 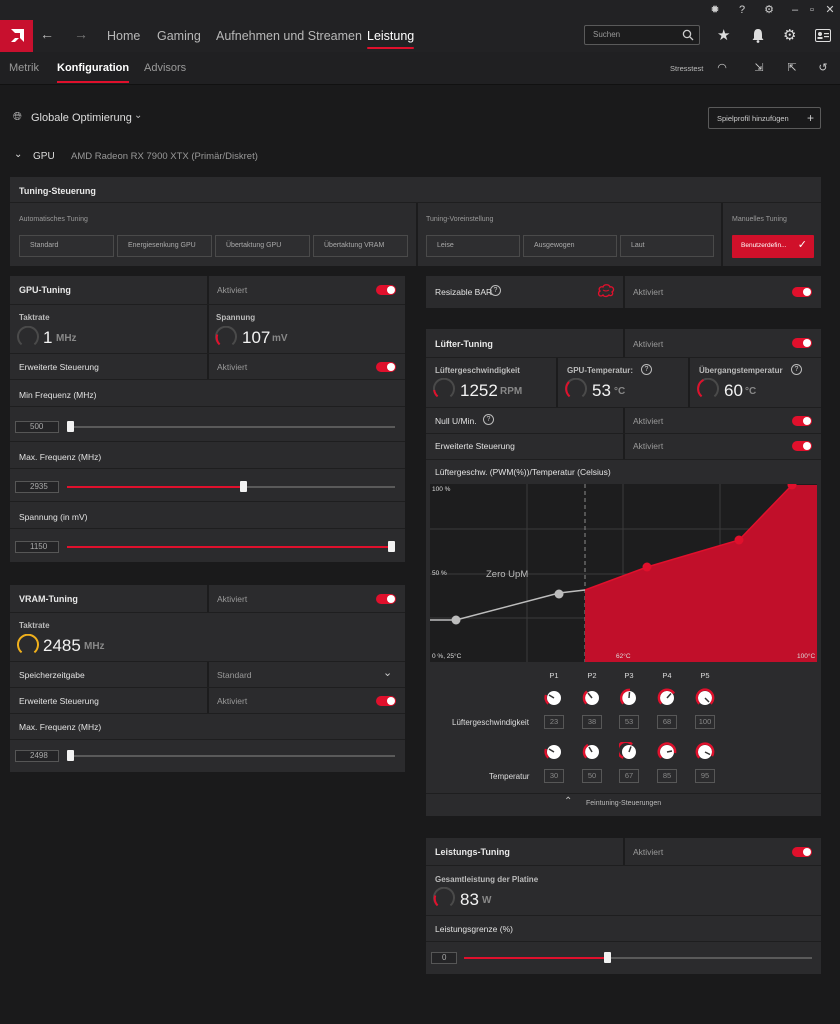 I want to click on settings-icon: ⚙, so click(x=769, y=10).